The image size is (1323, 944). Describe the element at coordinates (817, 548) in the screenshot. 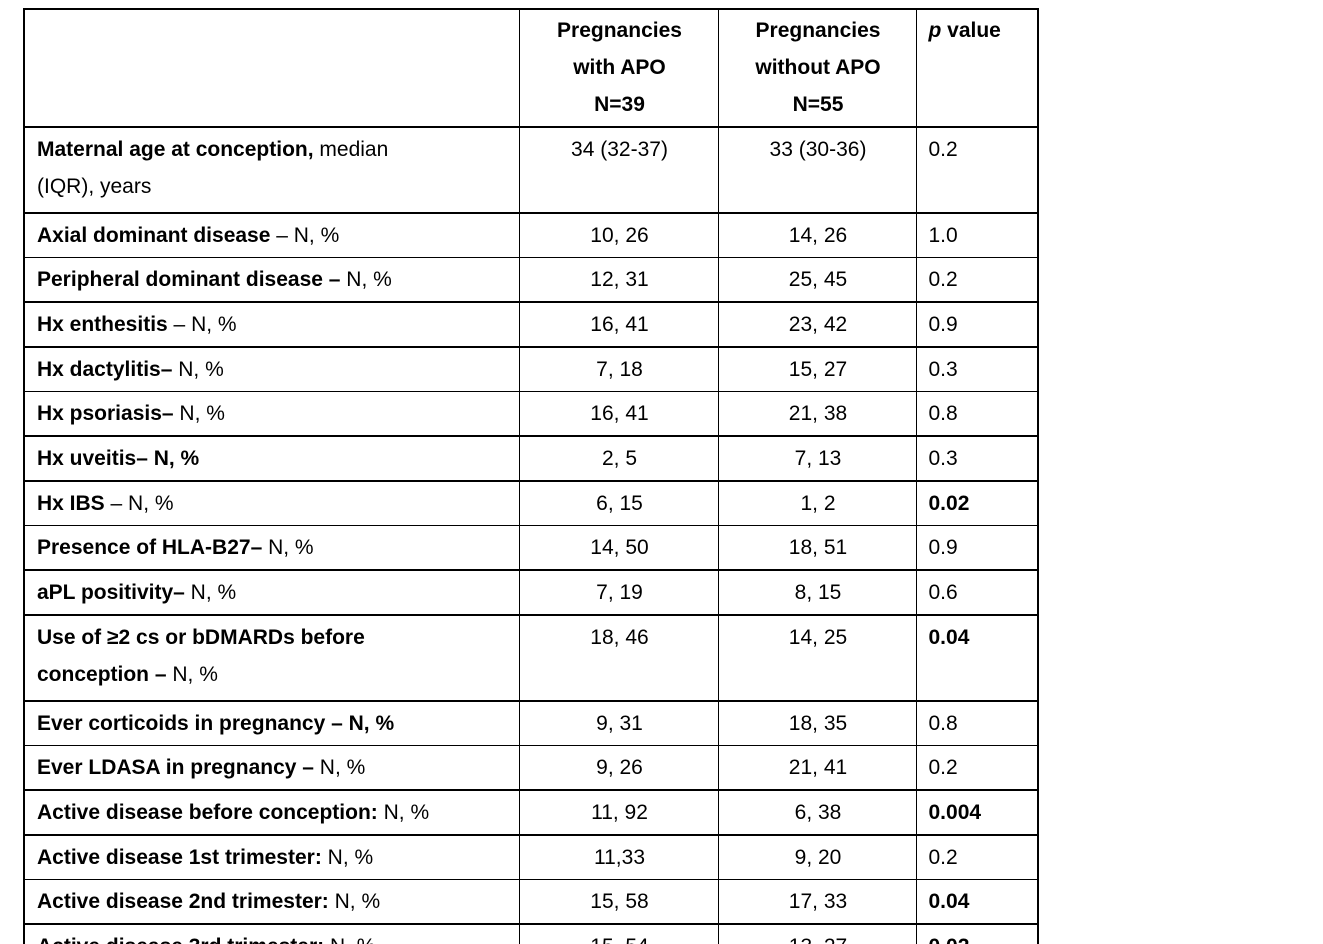

I see `without-apo-value: 18, 51` at that location.